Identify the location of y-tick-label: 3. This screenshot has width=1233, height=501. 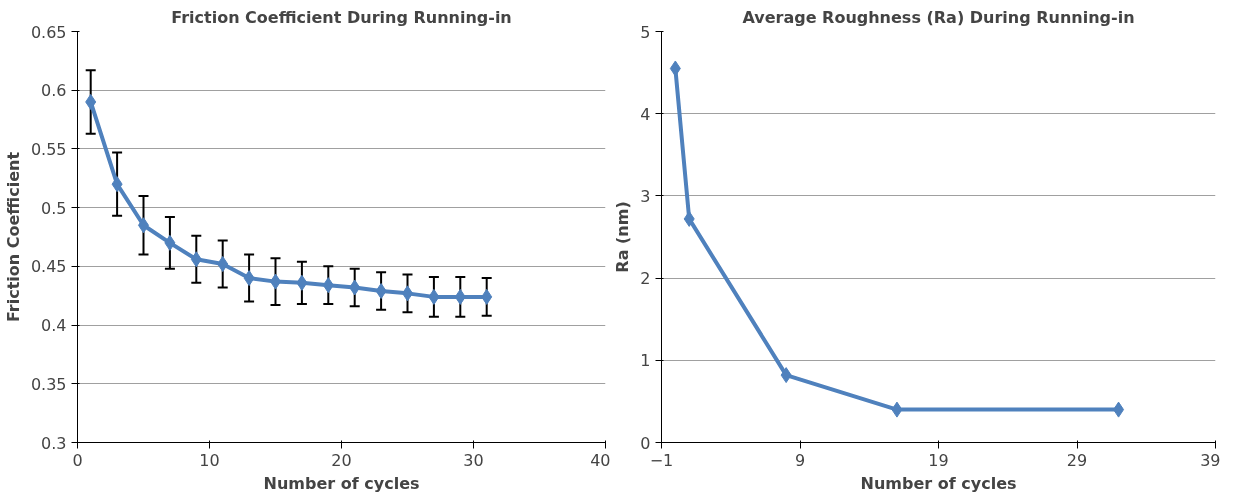
(645, 196).